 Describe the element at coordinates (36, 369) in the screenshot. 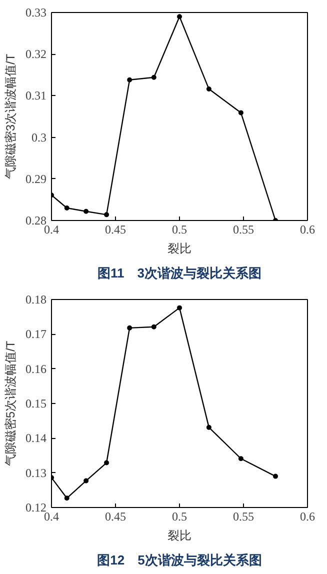

I see `y-tick-label: 0.16` at that location.